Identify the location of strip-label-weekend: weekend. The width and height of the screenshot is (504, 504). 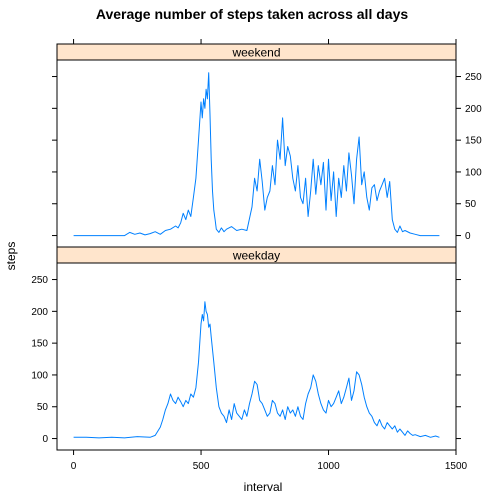
(255, 53).